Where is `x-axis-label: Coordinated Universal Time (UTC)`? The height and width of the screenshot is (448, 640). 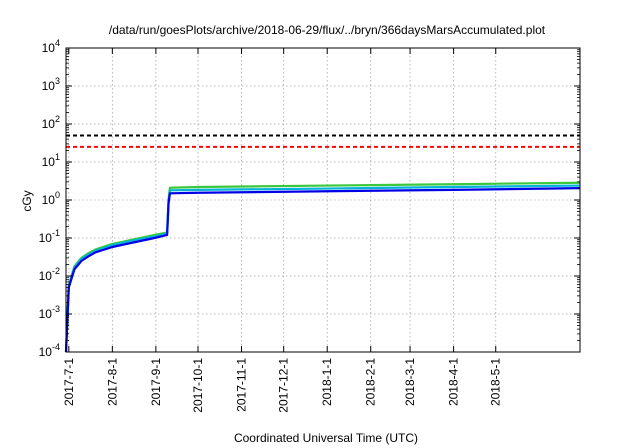 x-axis-label: Coordinated Universal Time (UTC) is located at coordinates (326, 438).